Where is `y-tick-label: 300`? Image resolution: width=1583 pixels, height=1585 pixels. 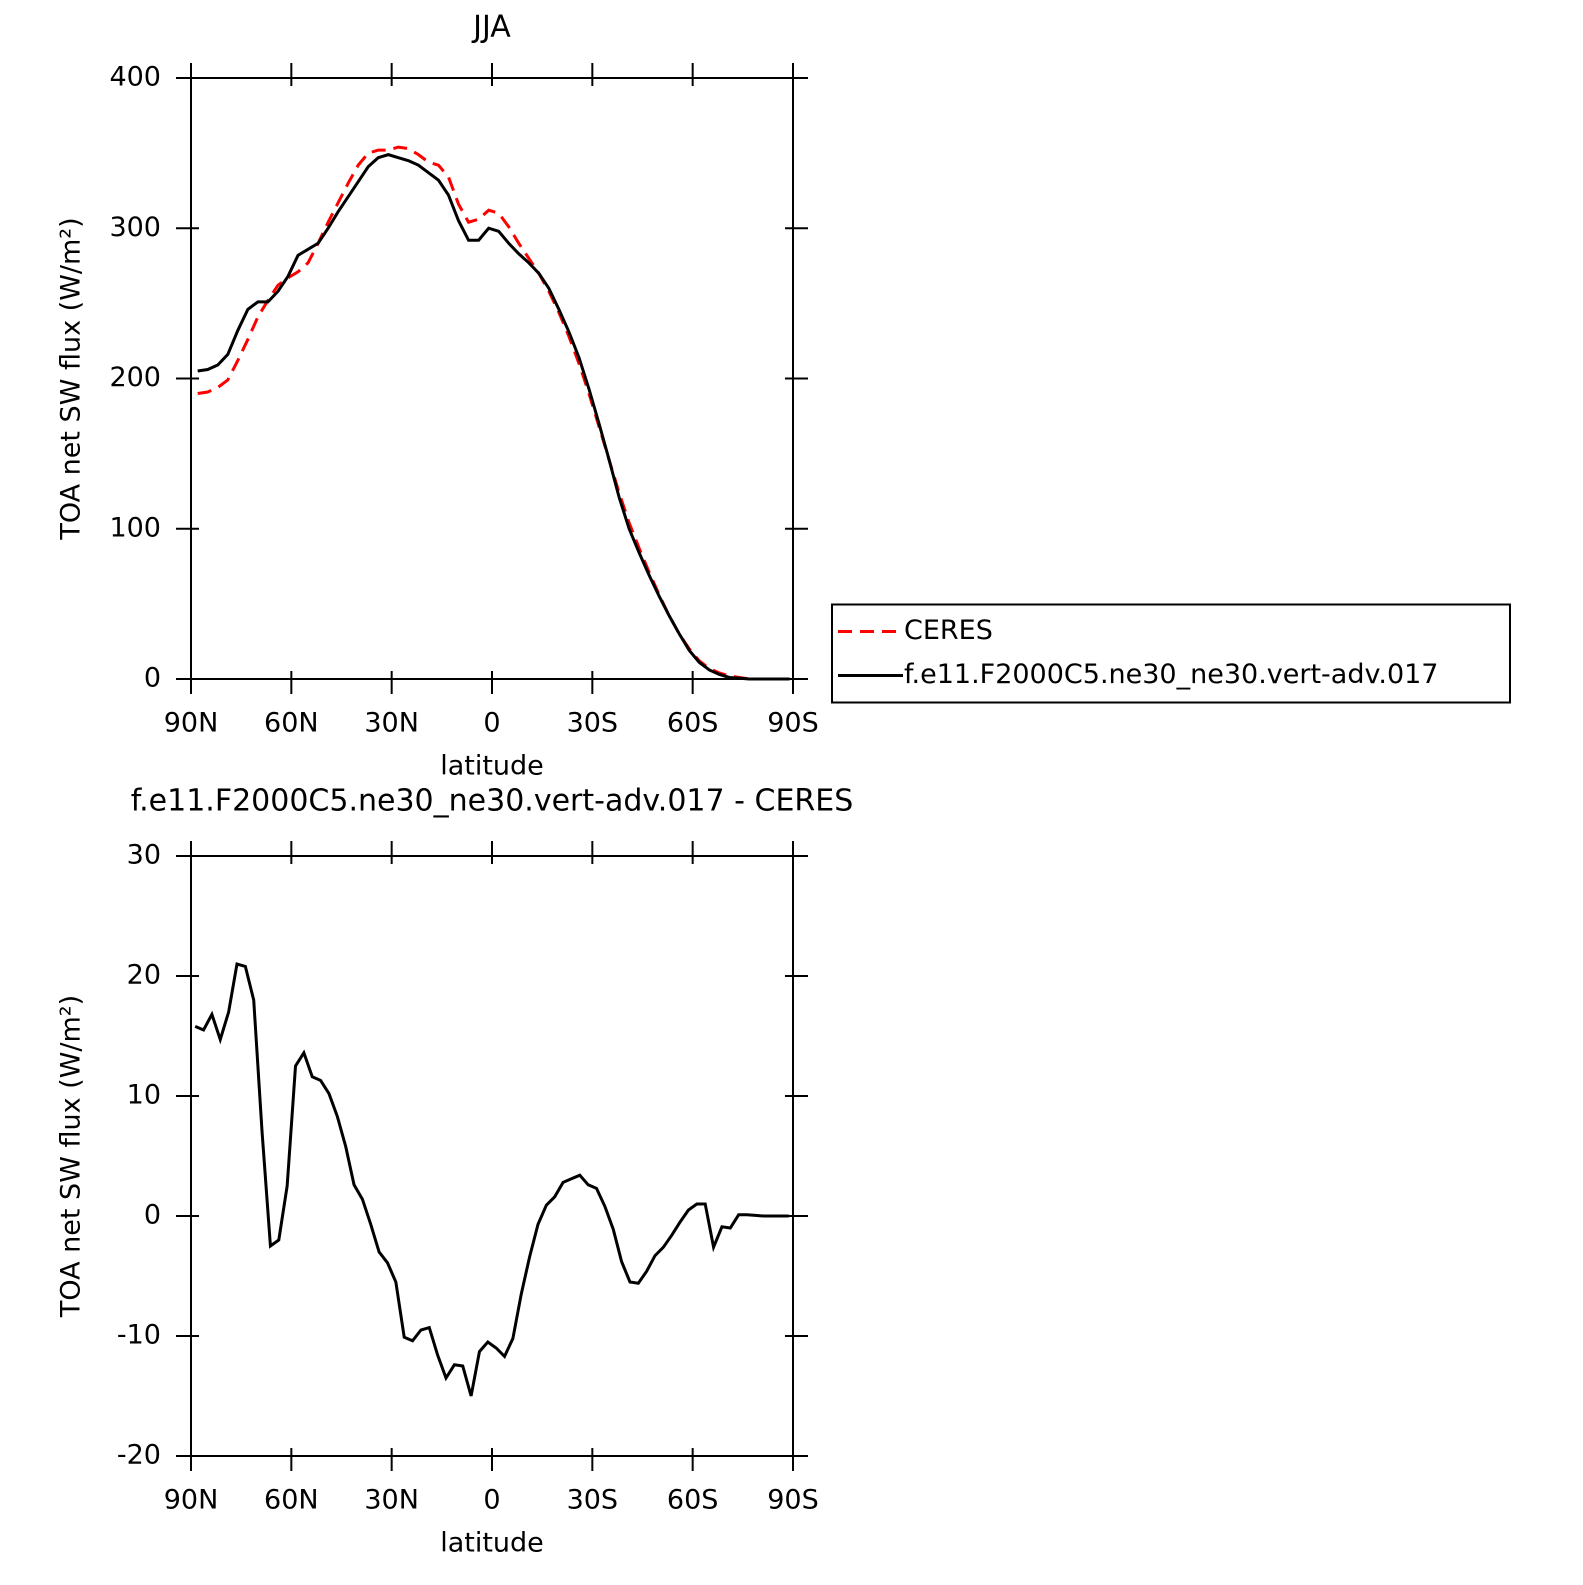 y-tick-label: 300 is located at coordinates (135, 227).